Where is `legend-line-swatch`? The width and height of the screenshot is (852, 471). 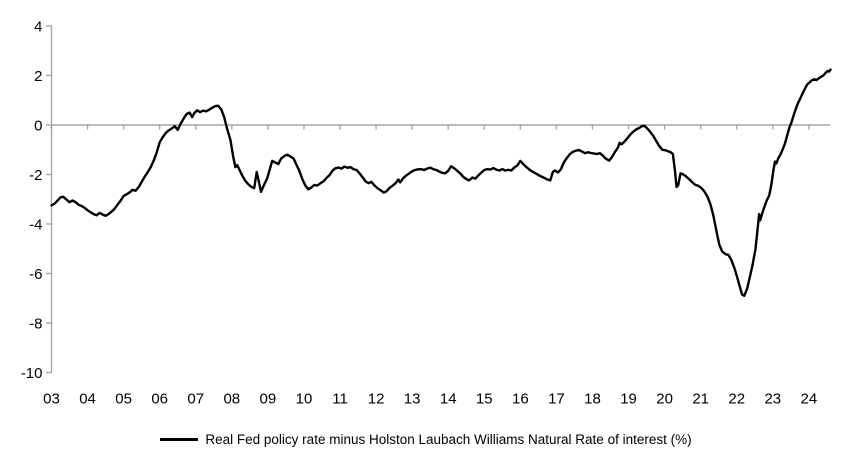
legend-line-swatch is located at coordinates (179, 439).